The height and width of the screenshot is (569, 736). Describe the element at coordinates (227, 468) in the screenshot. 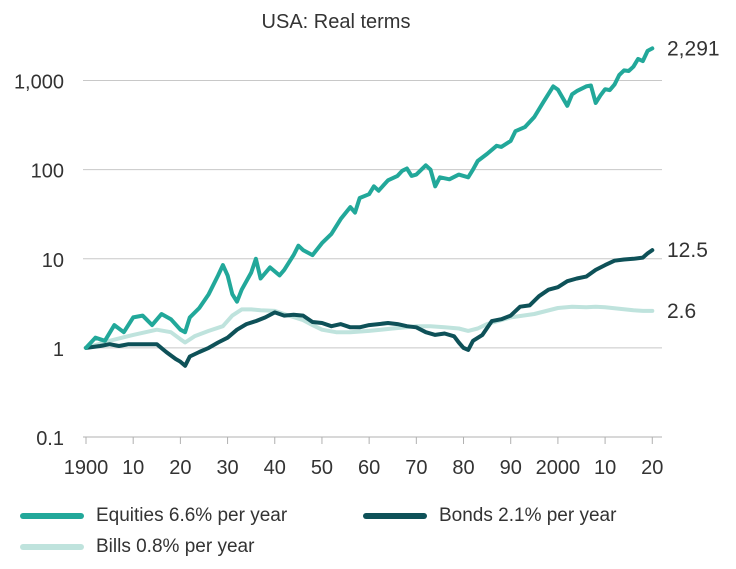

I see `x-tick-label: 30` at that location.